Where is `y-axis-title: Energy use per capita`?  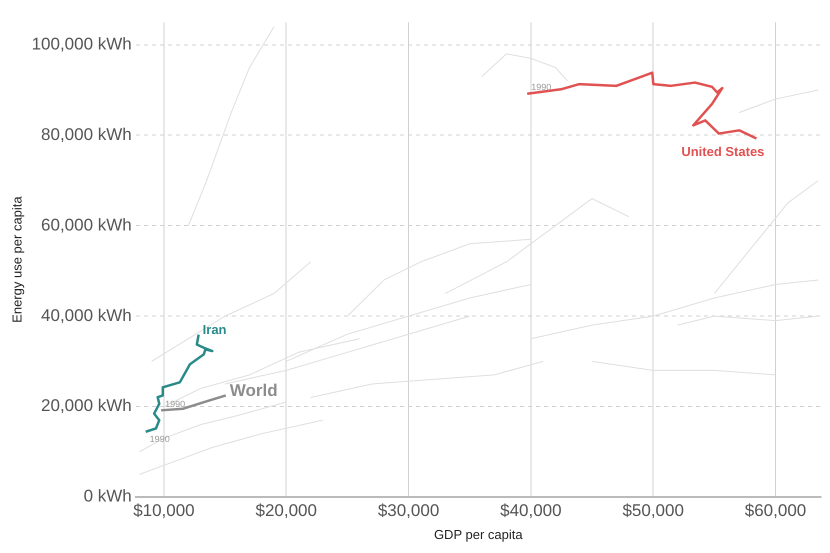
y-axis-title: Energy use per capita is located at coordinates (16, 259).